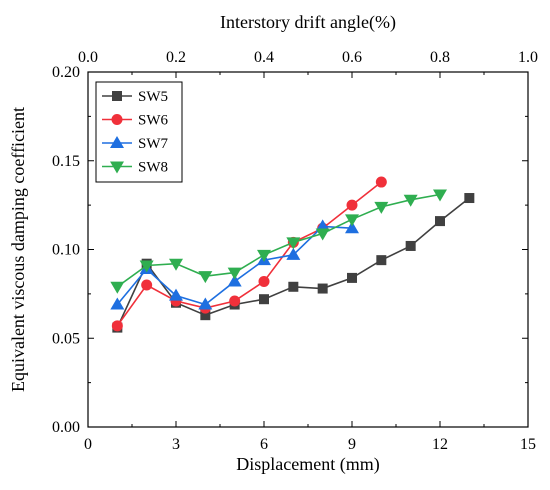 Image resolution: width=550 pixels, height=490 pixels. I want to click on x-tick-label: 0, so click(88, 444).